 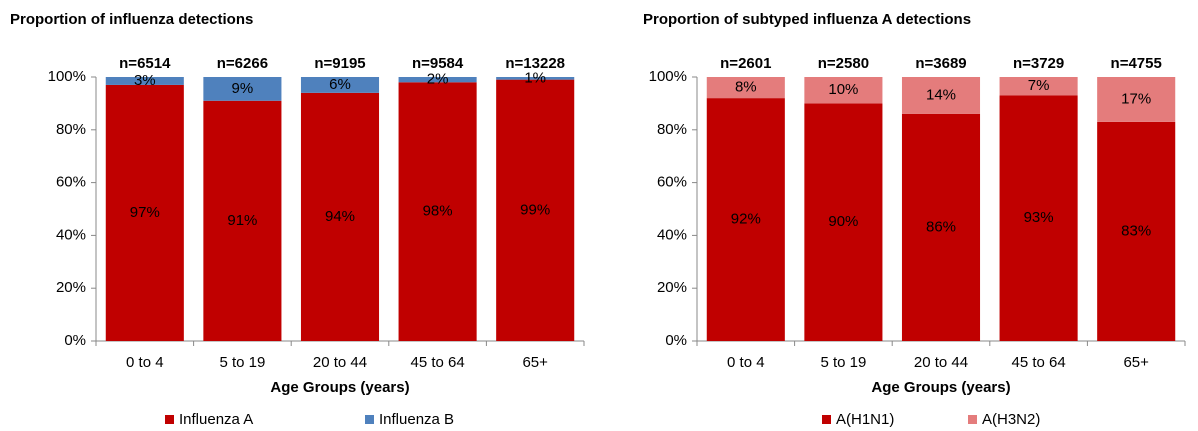 I want to click on data-label: 9%, so click(x=243, y=88).